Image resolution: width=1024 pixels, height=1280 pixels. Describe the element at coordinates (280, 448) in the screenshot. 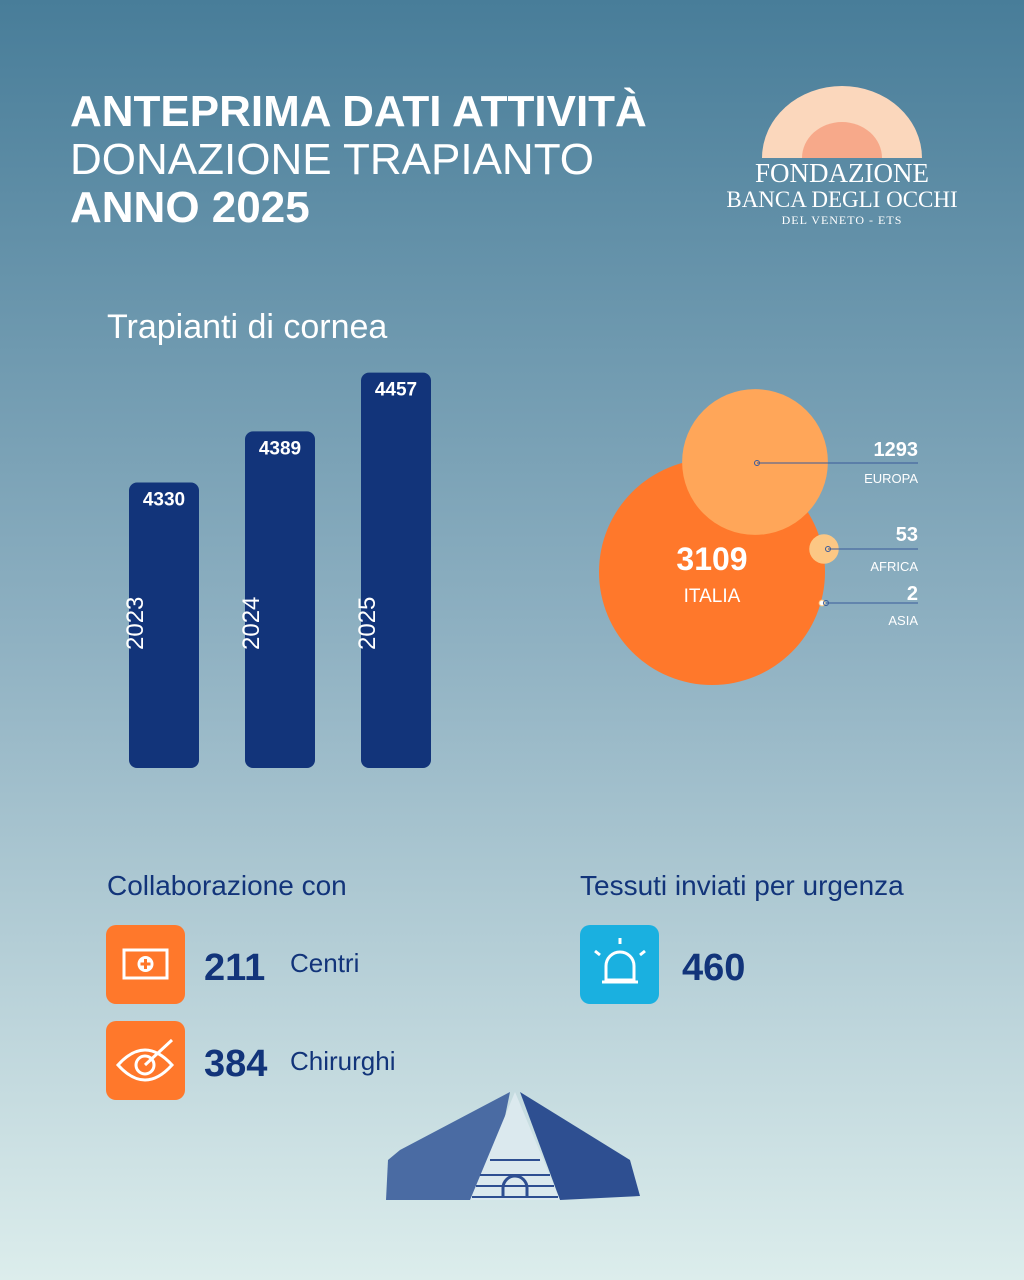

I see `bar-value-label: 4389` at that location.